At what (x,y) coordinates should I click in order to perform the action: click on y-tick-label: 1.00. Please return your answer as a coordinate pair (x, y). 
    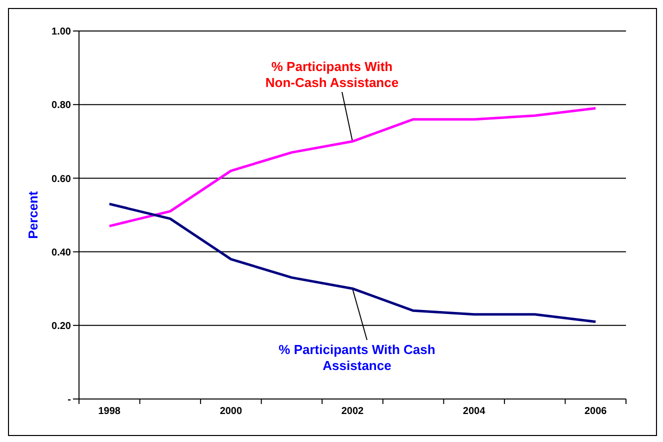
    Looking at the image, I should click on (62, 32).